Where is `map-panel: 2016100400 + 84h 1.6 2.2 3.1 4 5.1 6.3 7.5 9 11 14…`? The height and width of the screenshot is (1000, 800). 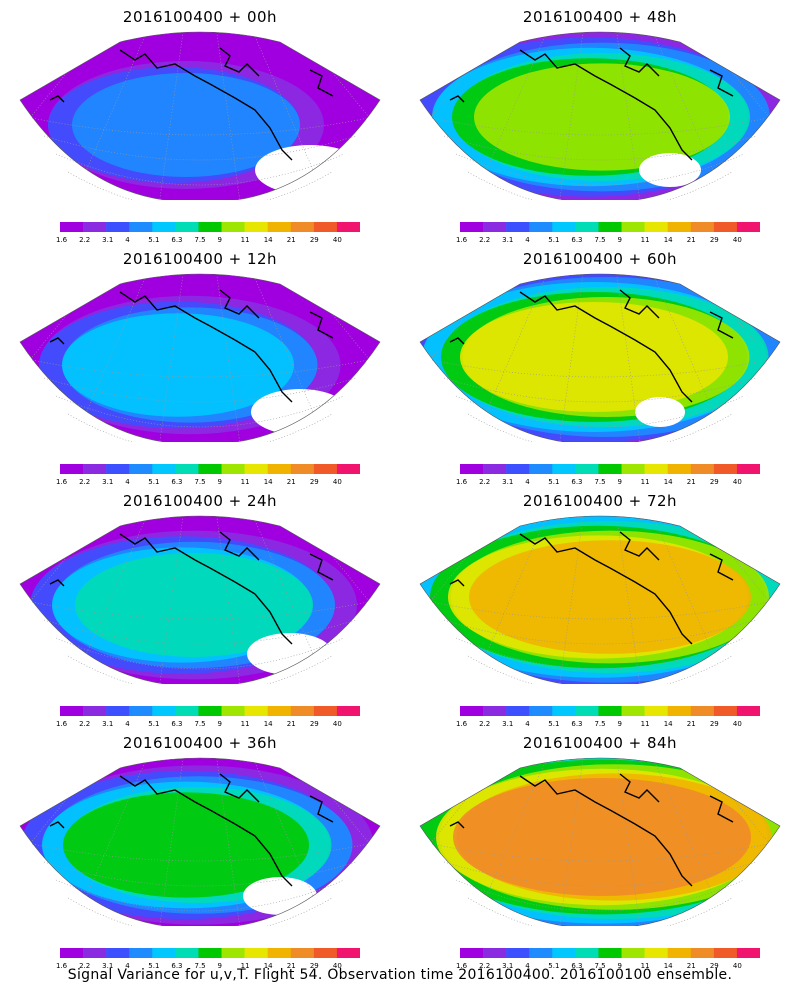
map-panel: 2016100400 + 84h 1.6 2.2 3.1 4 5.1 6.3 7.5 9 11 14… is located at coordinates (600, 848).